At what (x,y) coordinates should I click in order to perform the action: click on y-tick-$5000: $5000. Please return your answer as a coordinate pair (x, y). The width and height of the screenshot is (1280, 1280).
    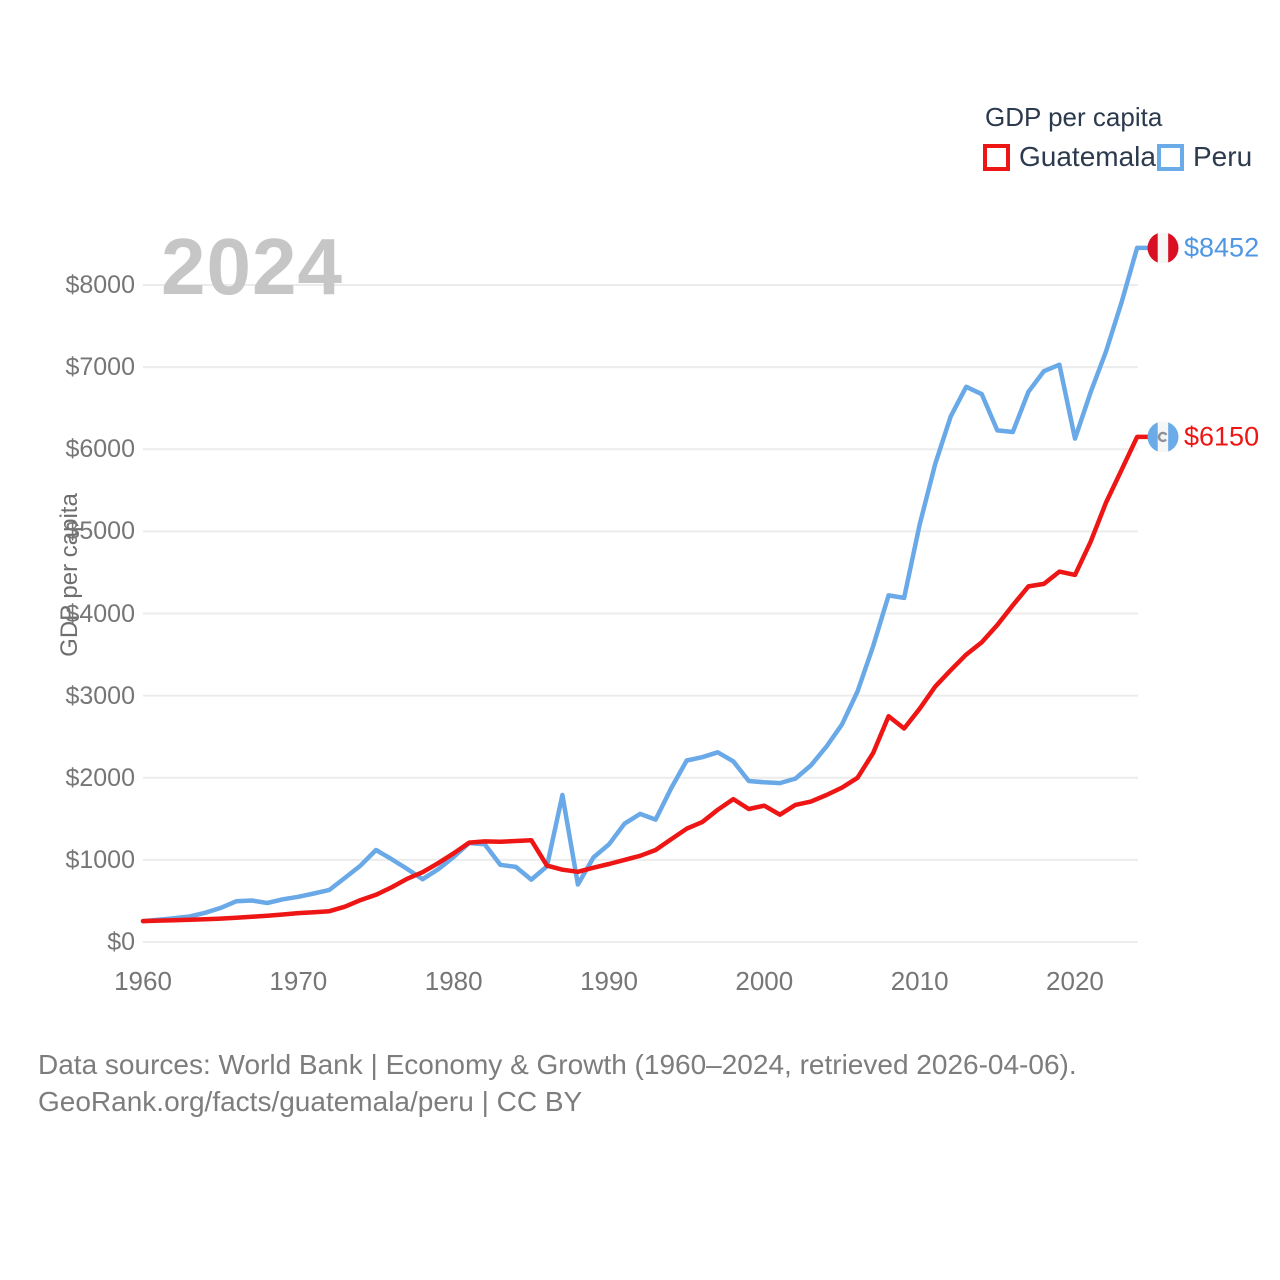
    Looking at the image, I should click on (100, 531).